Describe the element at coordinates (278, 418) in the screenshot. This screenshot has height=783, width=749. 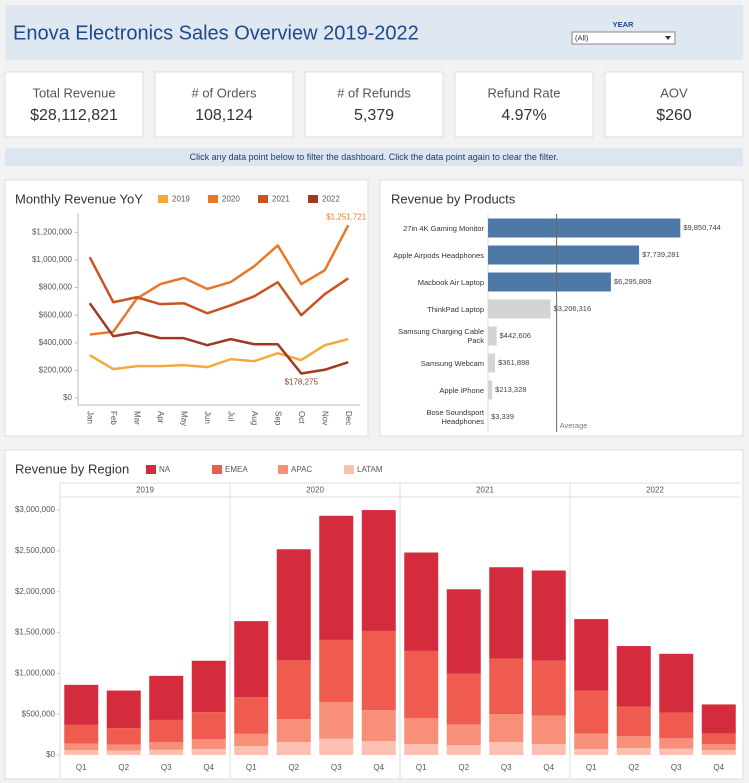
I see `x-tick-label: Sep` at that location.